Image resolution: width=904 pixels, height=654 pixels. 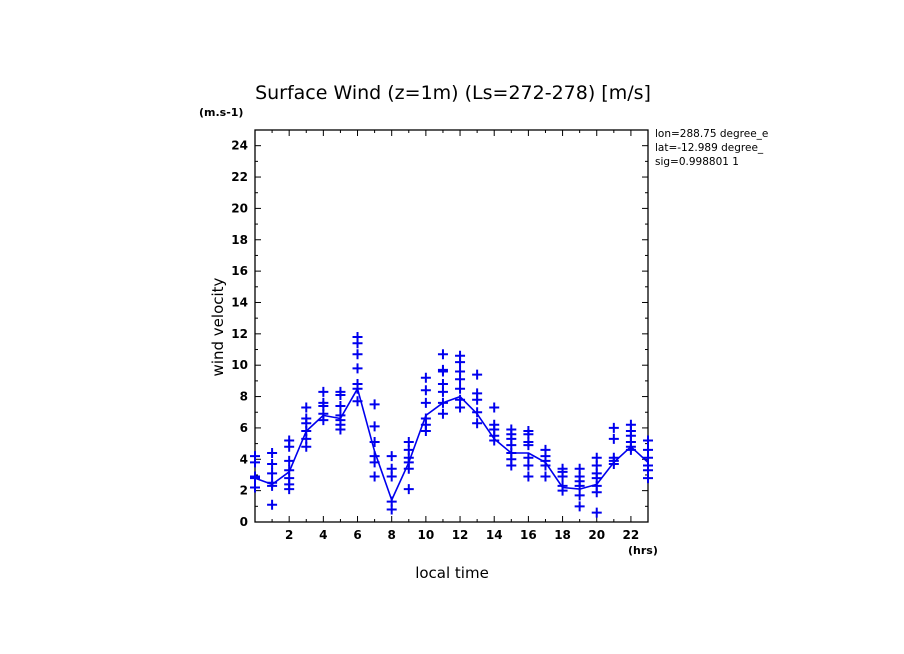 What do you see at coordinates (239, 146) in the screenshot?
I see `y-tick-label: 24` at bounding box center [239, 146].